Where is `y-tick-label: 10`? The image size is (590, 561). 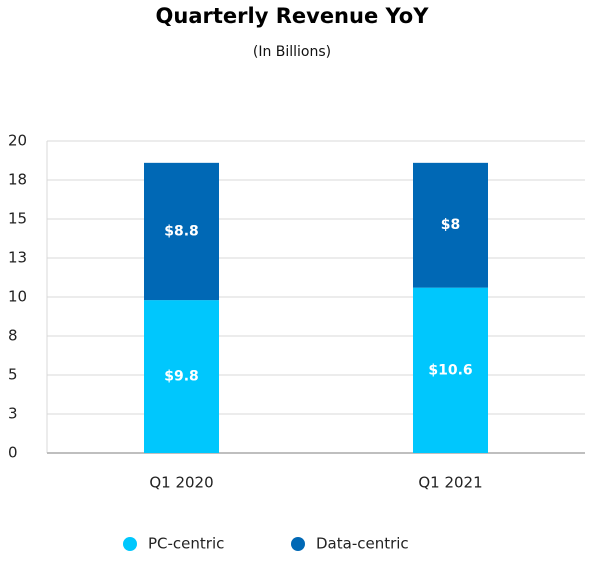 y-tick-label: 10 is located at coordinates (17, 297).